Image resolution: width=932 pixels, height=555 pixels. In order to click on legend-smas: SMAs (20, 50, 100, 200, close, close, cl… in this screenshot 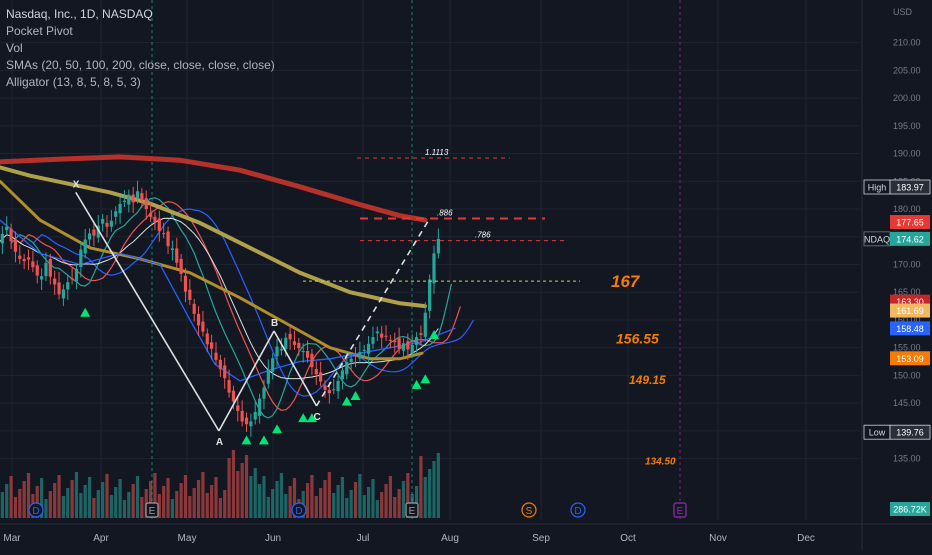, I will do `click(140, 65)`.